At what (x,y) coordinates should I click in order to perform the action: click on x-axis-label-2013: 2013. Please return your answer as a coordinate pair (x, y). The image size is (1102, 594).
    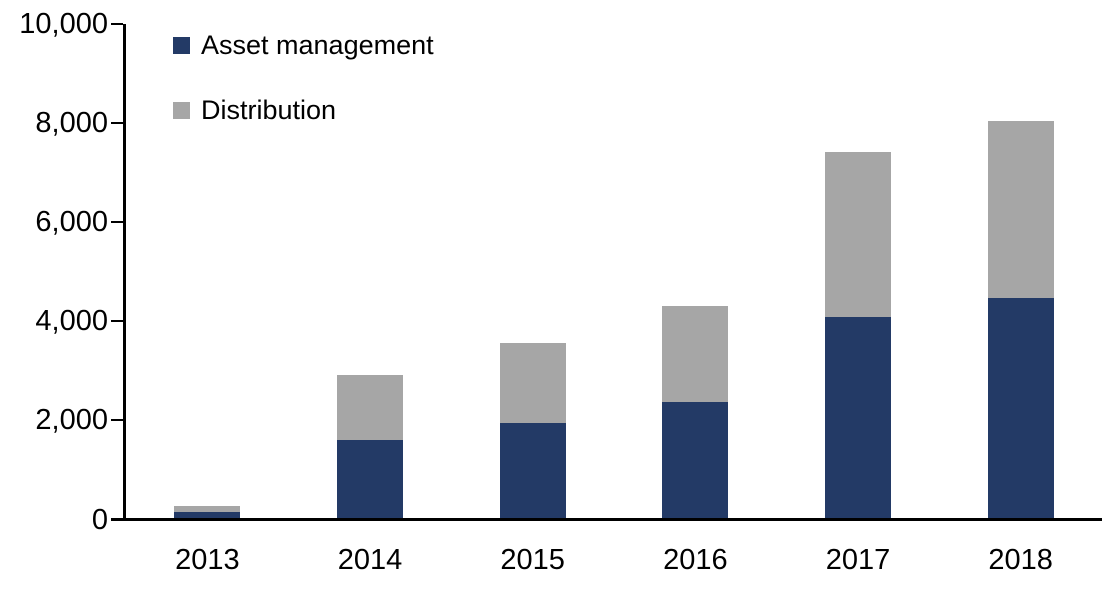
    Looking at the image, I should click on (207, 560).